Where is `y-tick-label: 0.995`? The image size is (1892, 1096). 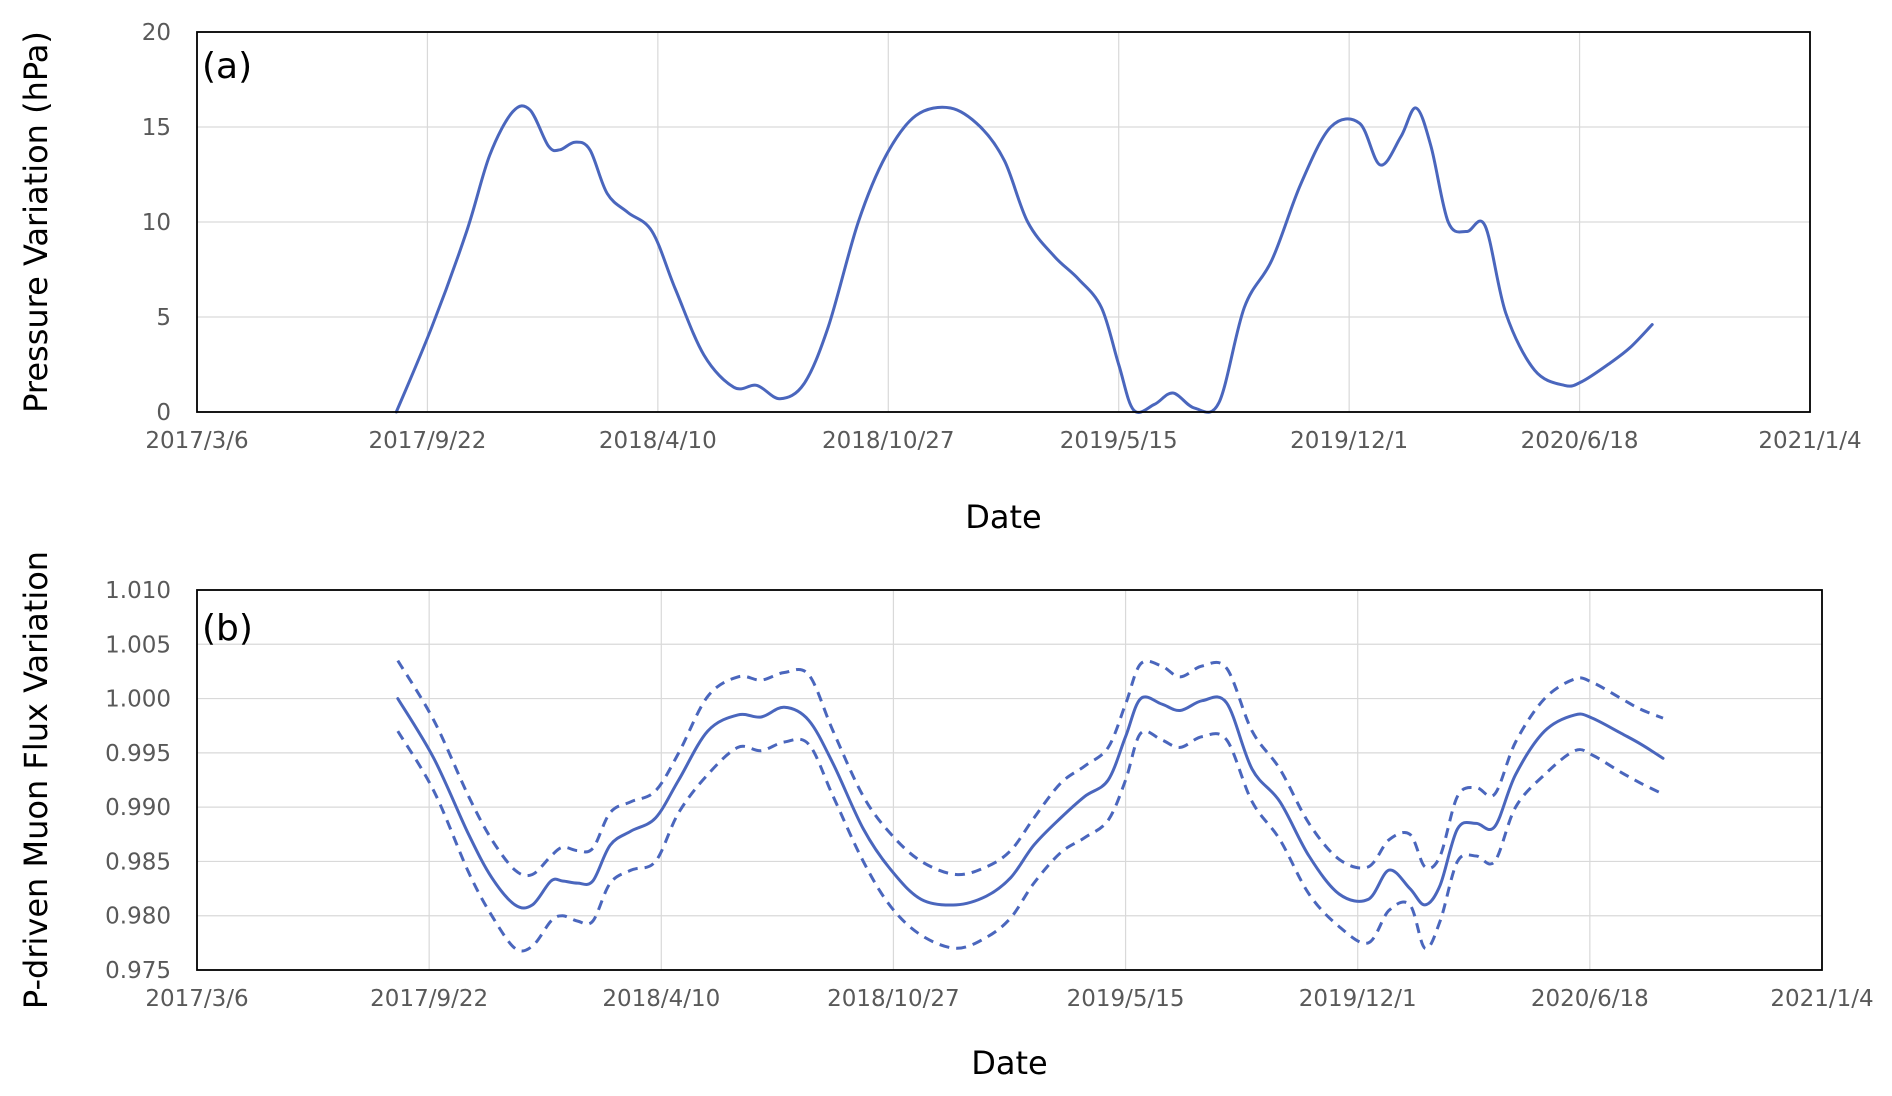
y-tick-label: 0.995 is located at coordinates (138, 754).